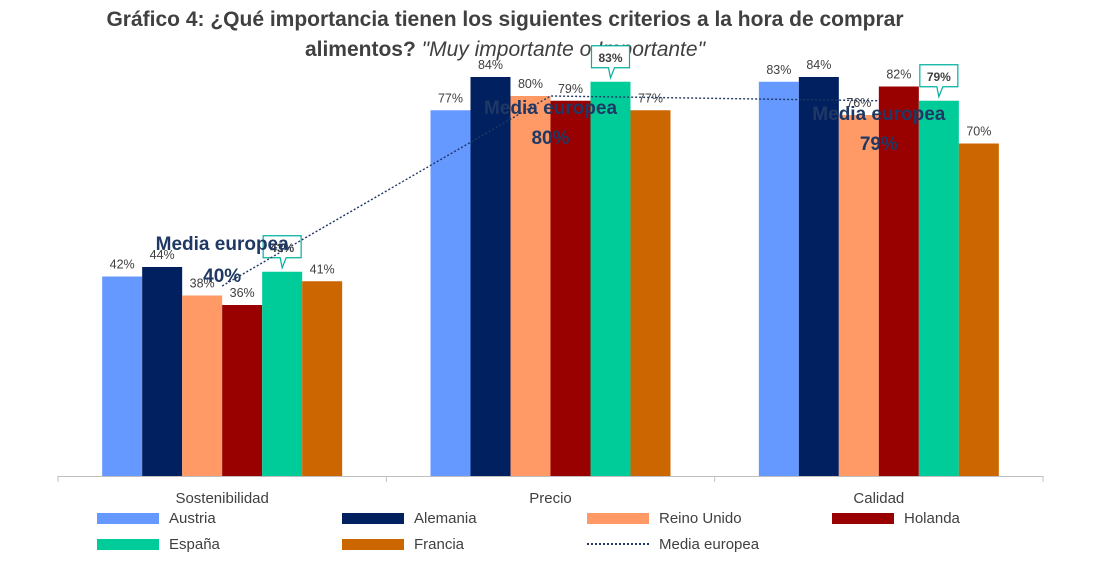 The image size is (1120, 564). I want to click on legend-item-francia: Francia, so click(403, 544).